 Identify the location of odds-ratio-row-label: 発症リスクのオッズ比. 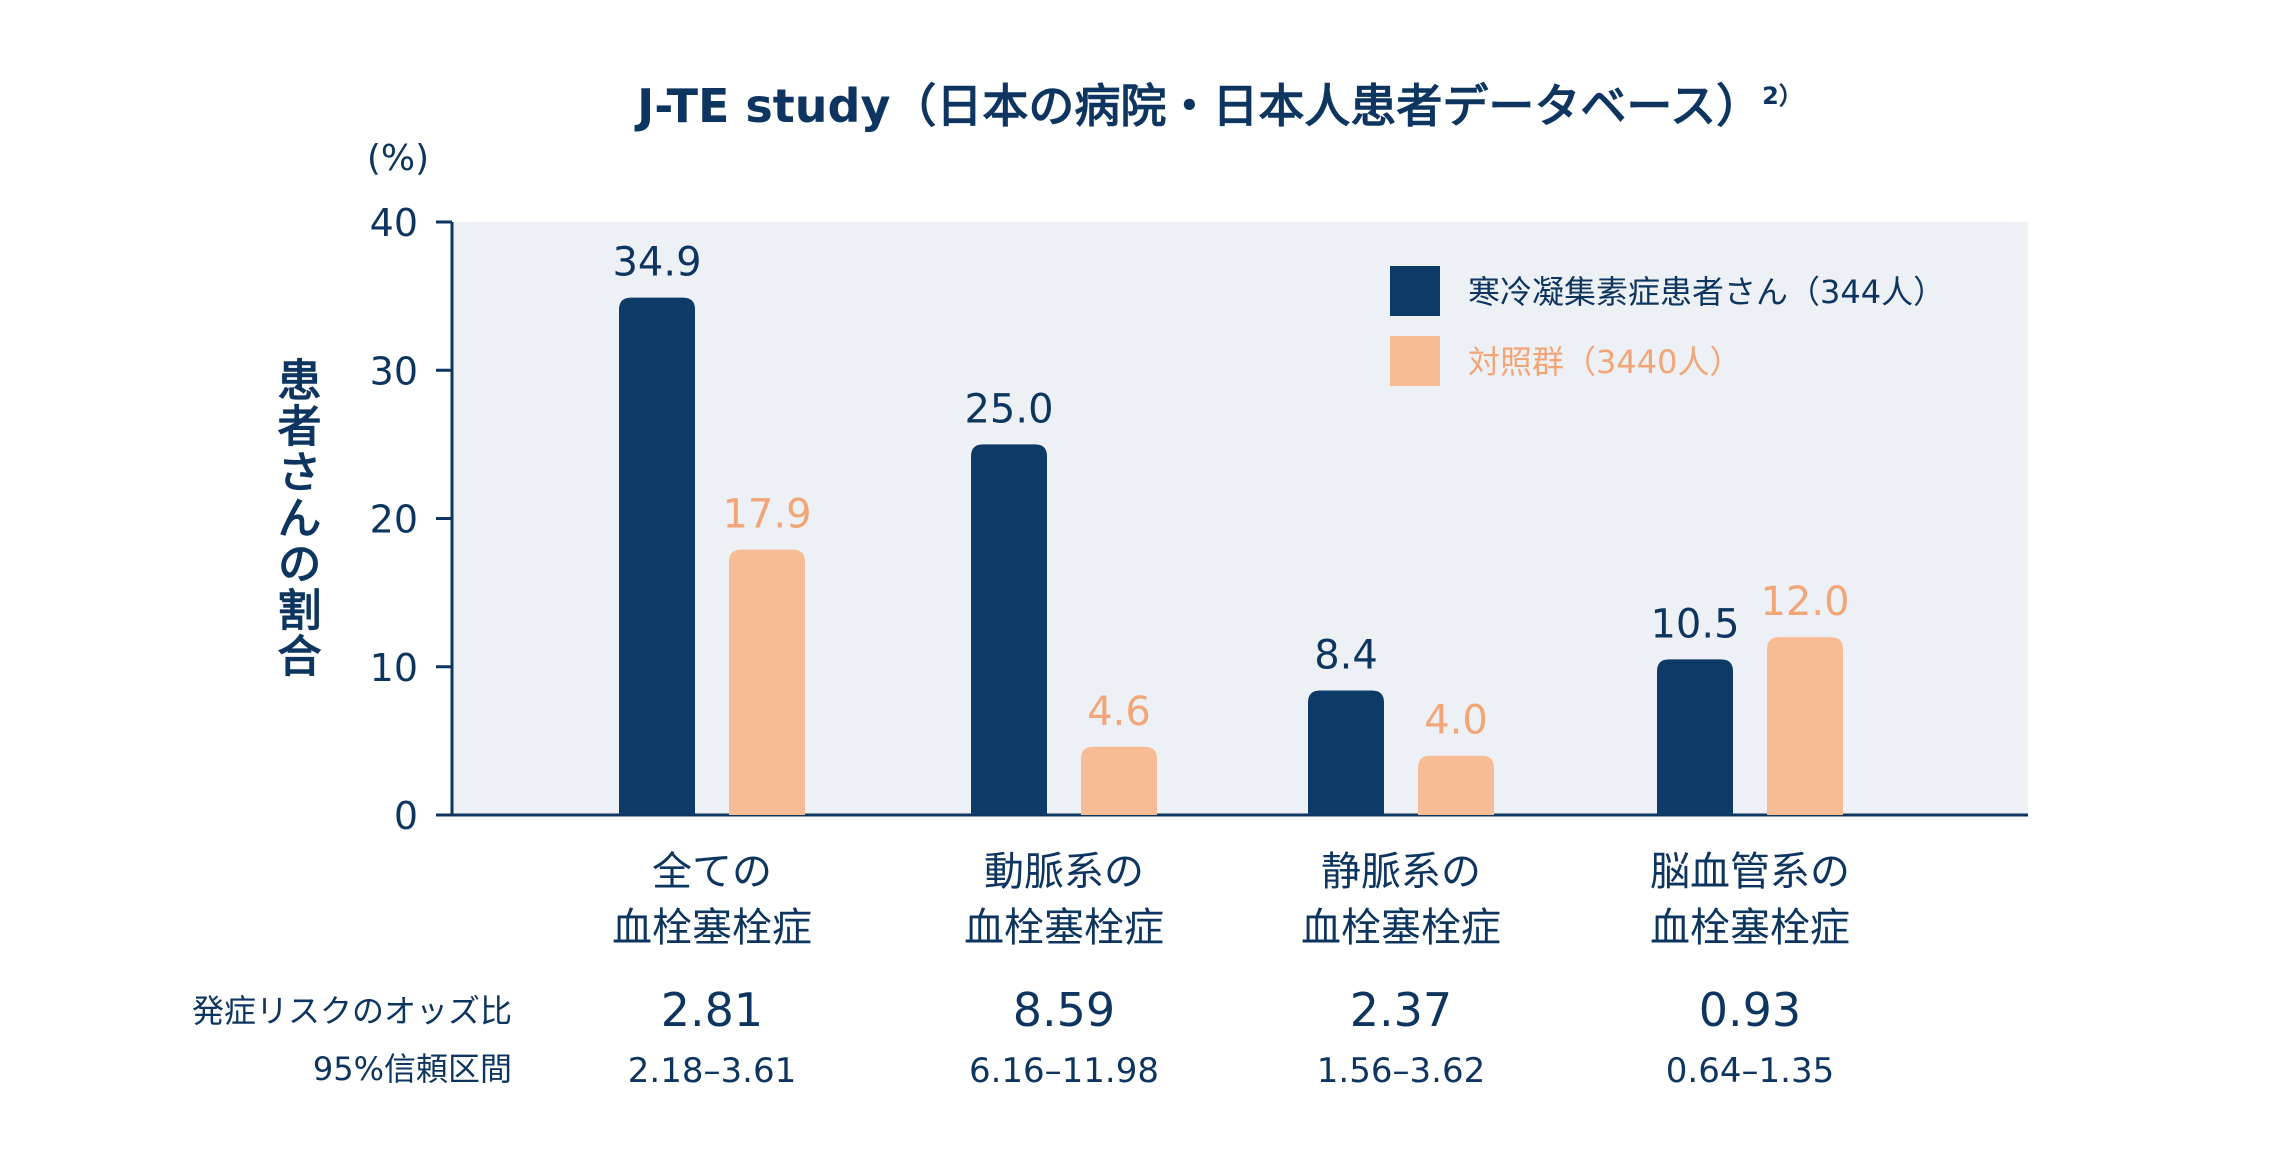
(352, 1011).